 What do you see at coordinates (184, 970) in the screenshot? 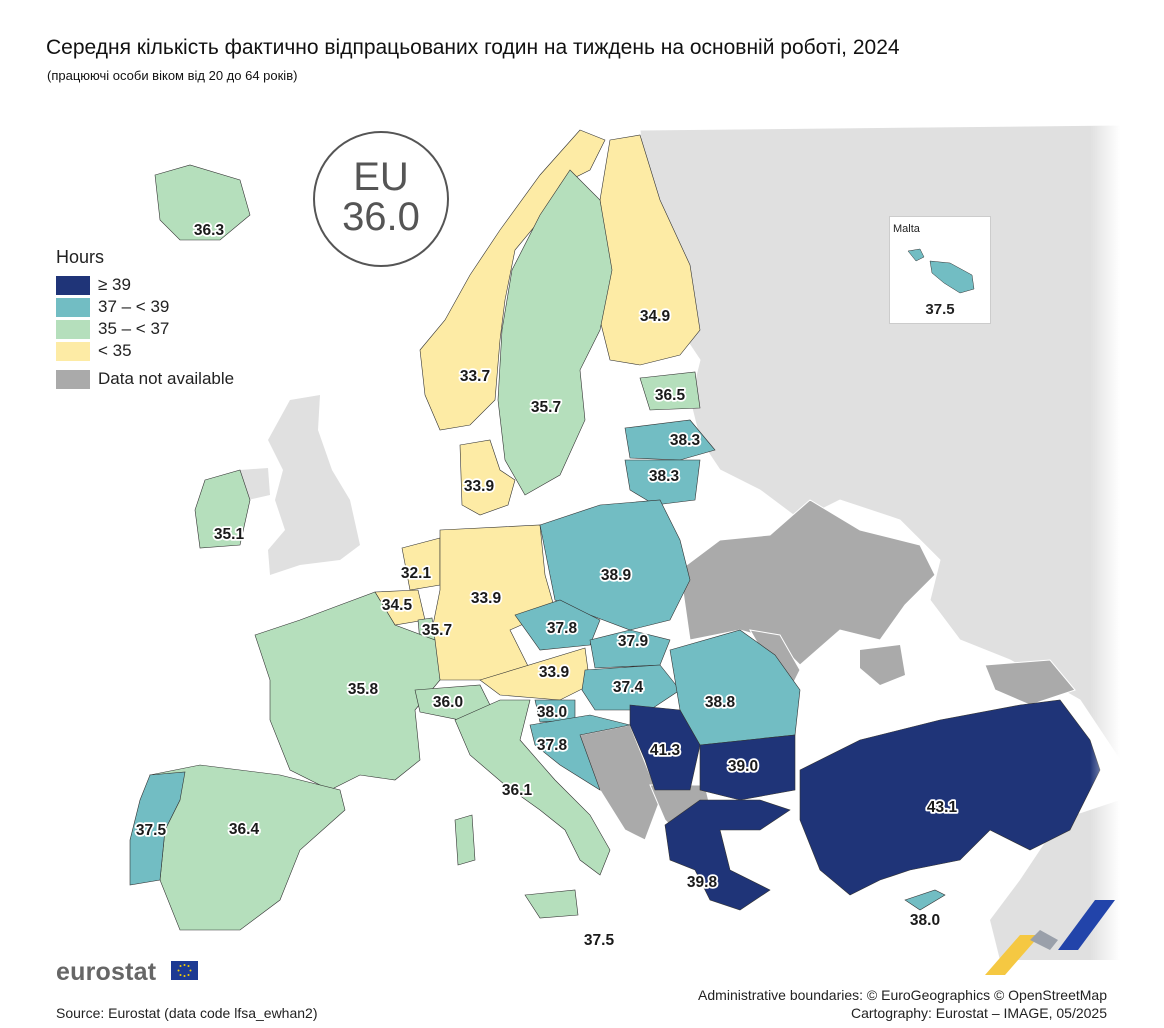
I see `eu-flag-icon` at bounding box center [184, 970].